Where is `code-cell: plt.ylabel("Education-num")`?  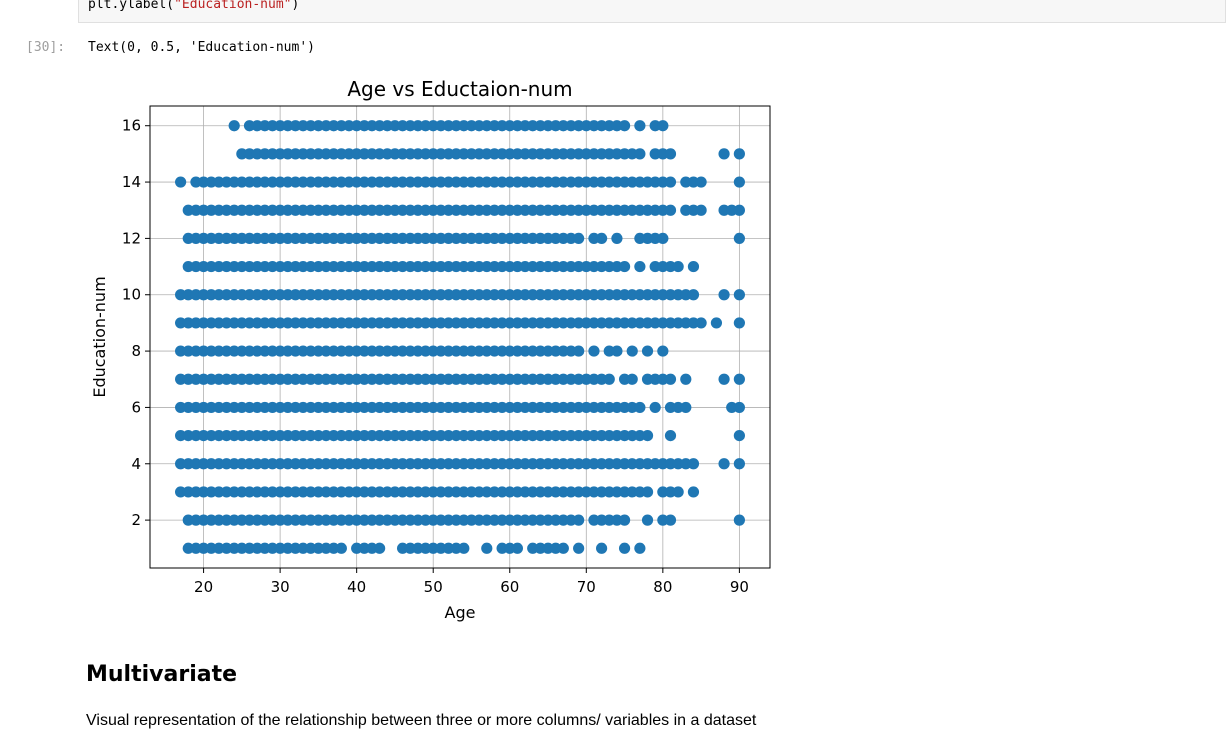
code-cell: plt.ylabel("Education-num") is located at coordinates (652, 11).